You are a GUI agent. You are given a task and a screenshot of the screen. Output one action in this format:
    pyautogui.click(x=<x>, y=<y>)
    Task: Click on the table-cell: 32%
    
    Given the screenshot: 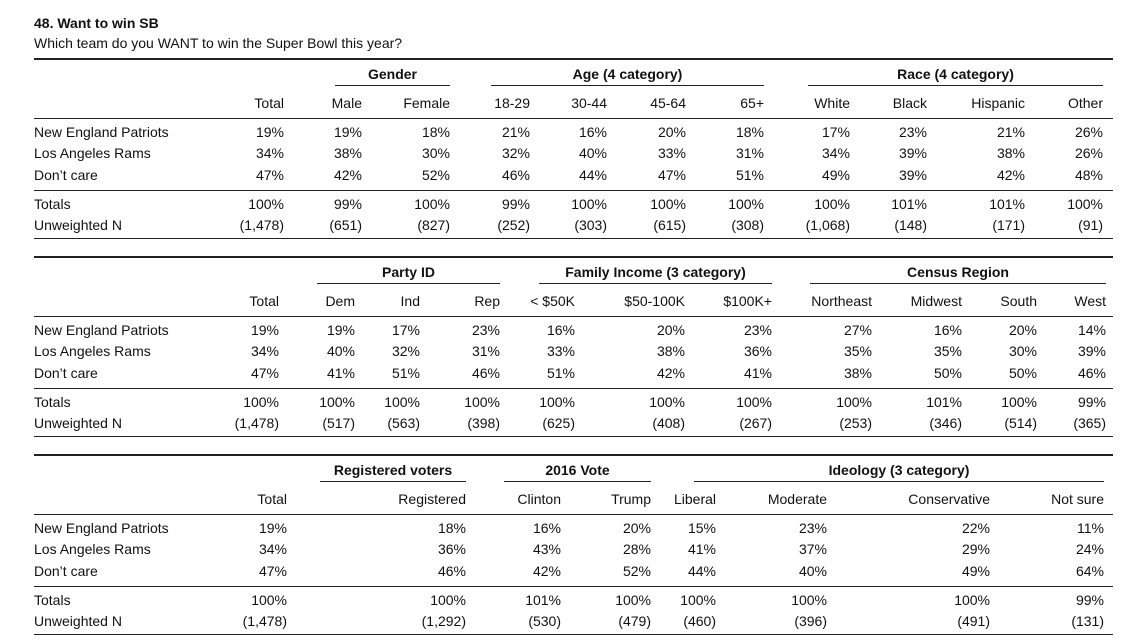 What is the action you would take?
    pyautogui.click(x=515, y=153)
    